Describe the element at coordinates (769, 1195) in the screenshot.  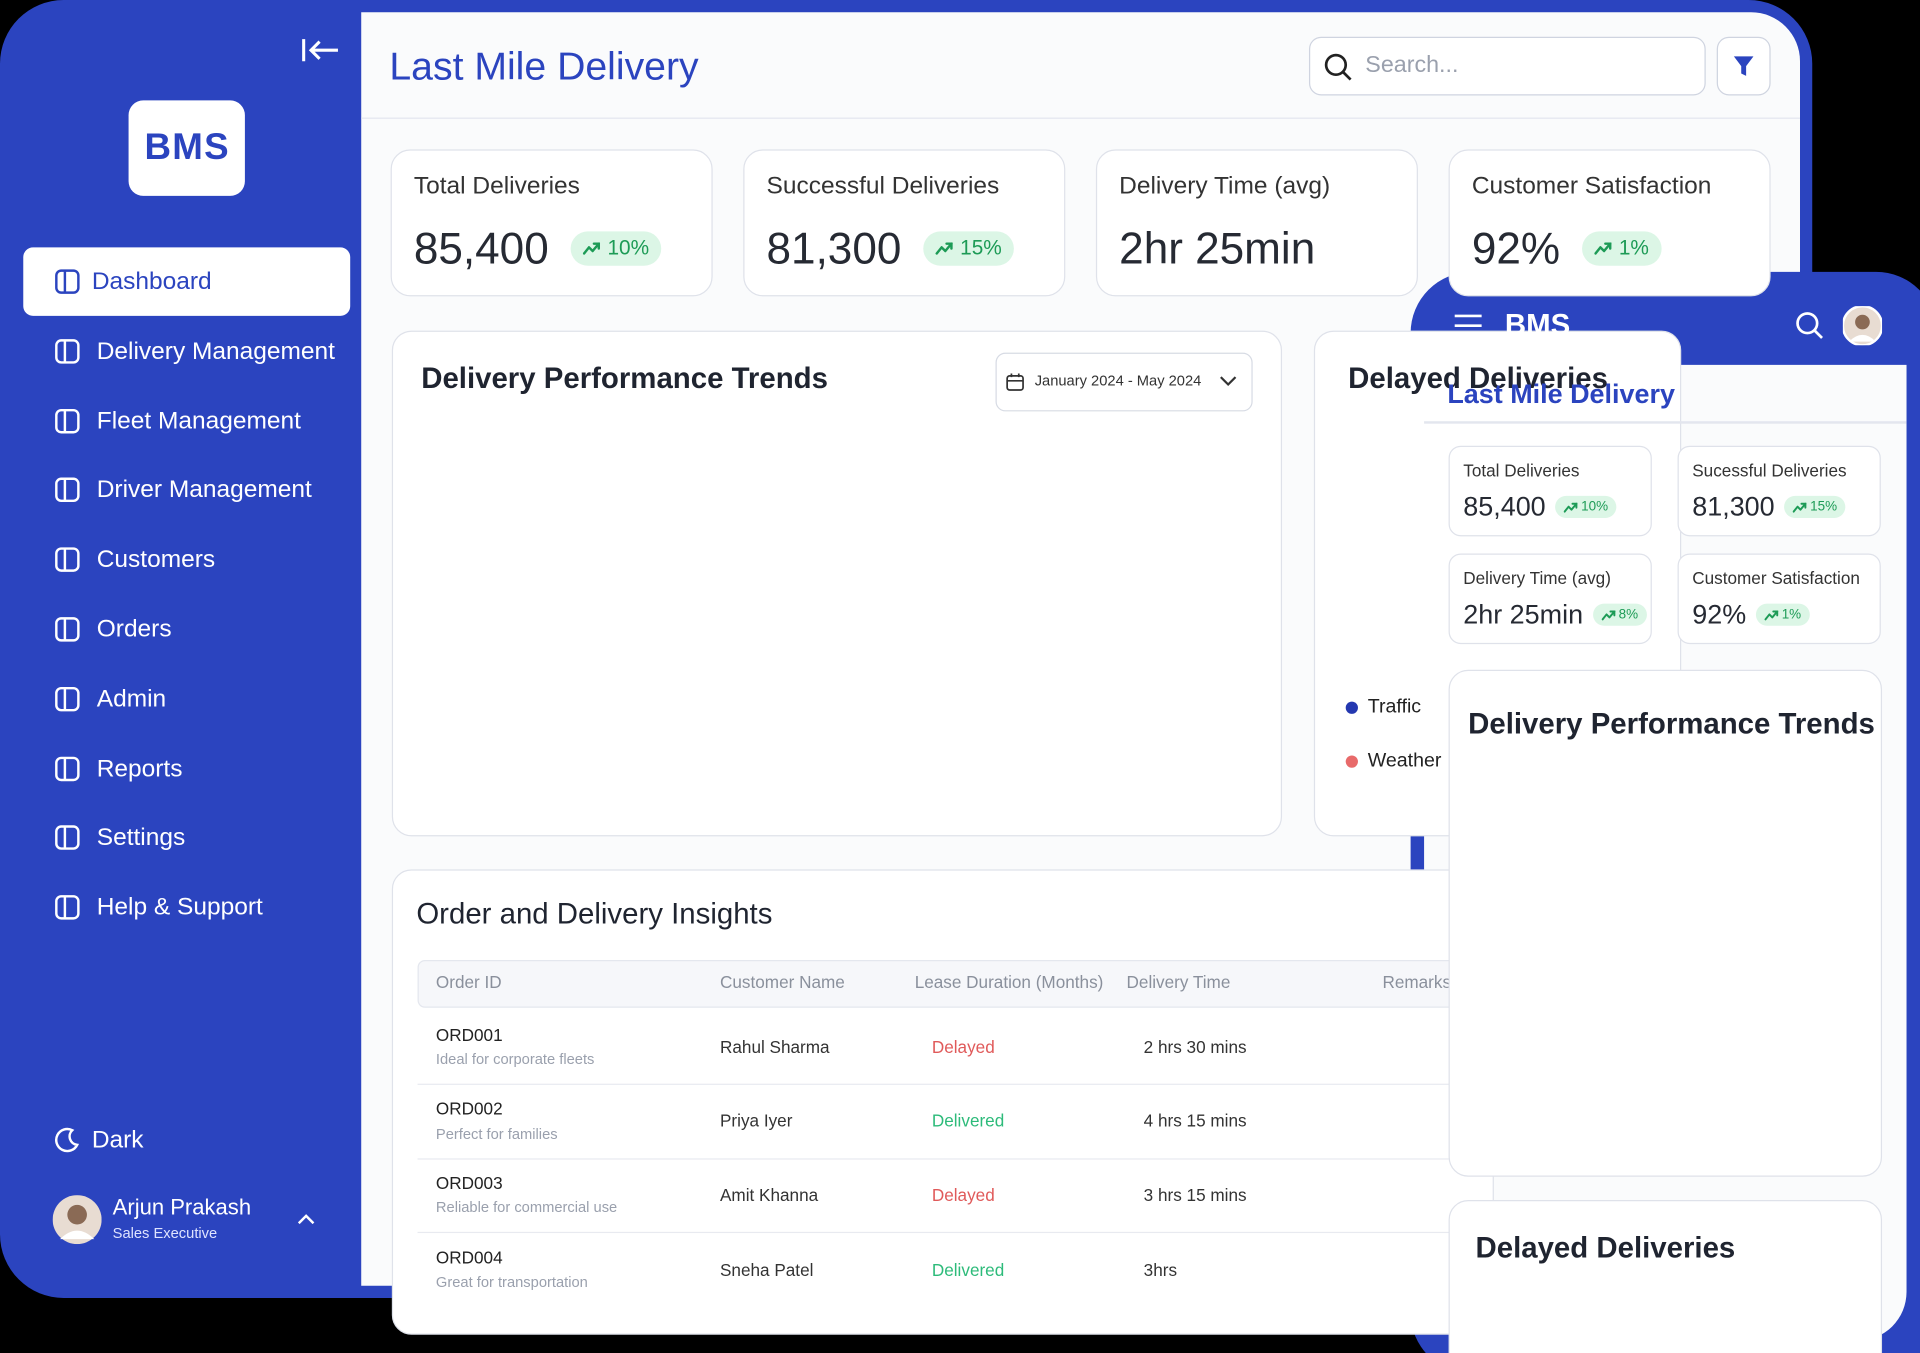
I see `customer-name: Amit Khanna` at that location.